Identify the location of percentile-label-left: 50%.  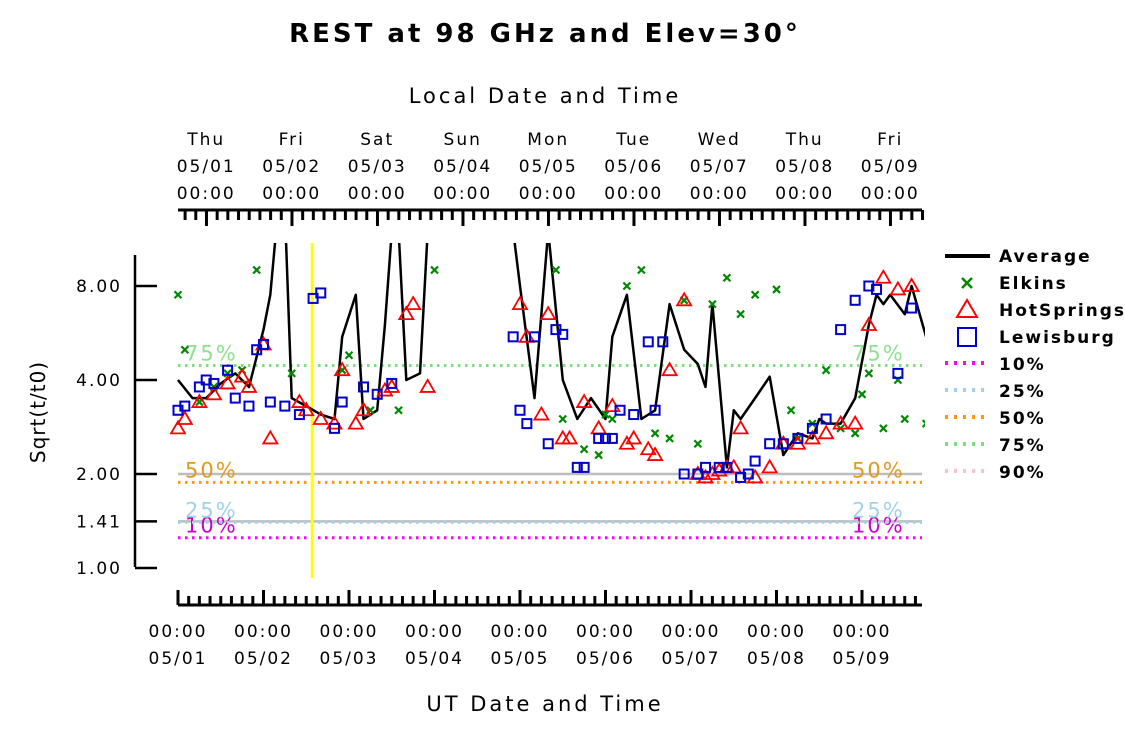
(211, 470).